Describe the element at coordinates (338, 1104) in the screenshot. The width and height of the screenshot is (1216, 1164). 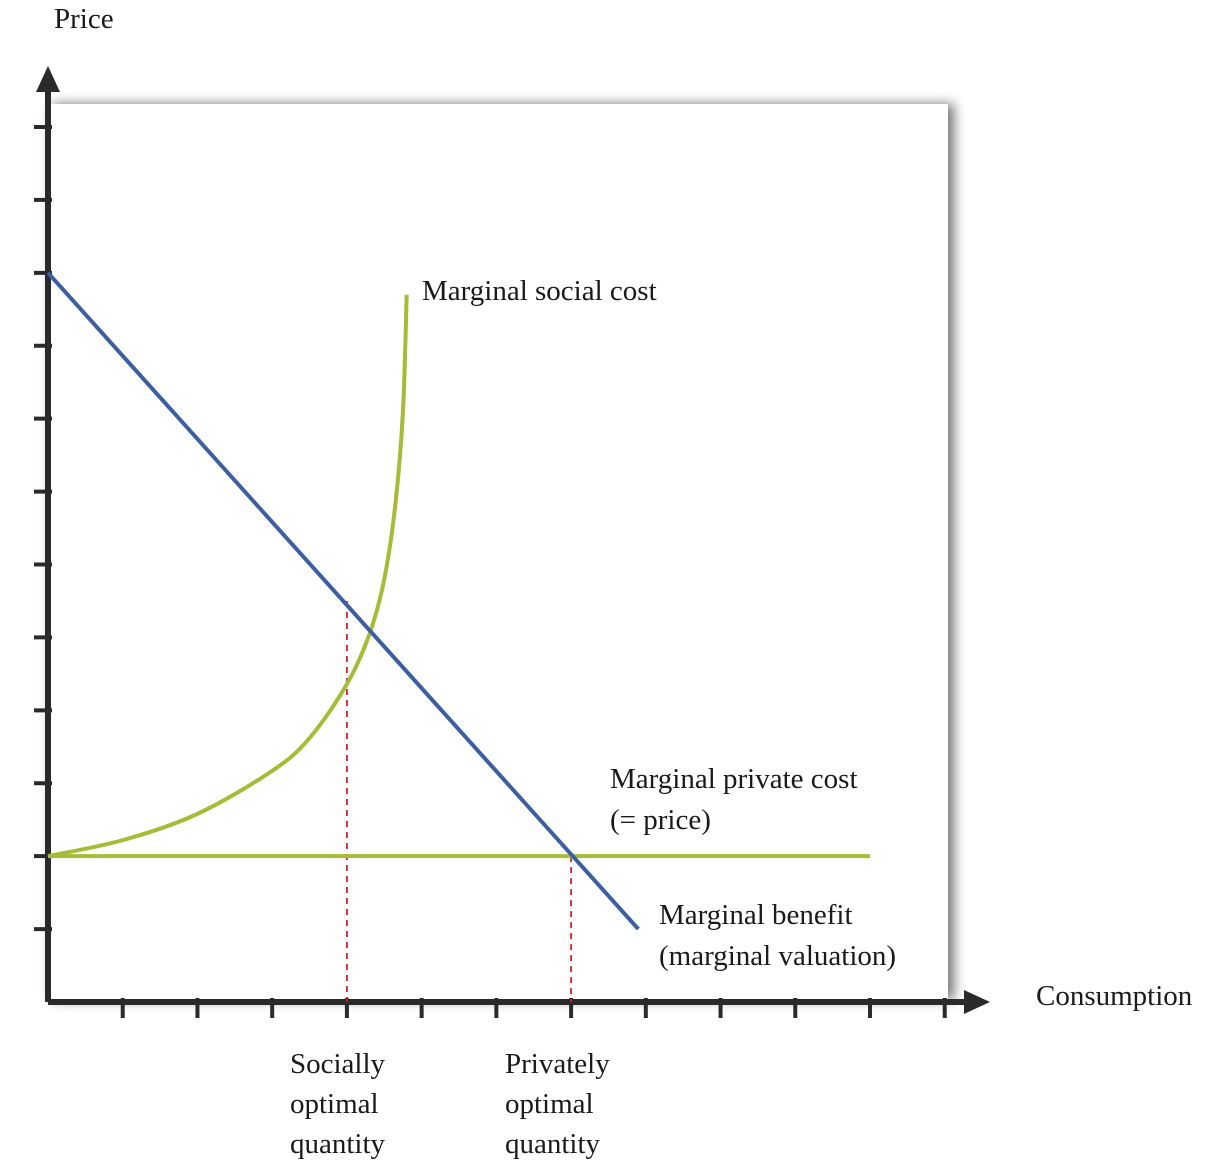
I see `socially-optimal-quantity-label: Socially optimal quantity` at that location.